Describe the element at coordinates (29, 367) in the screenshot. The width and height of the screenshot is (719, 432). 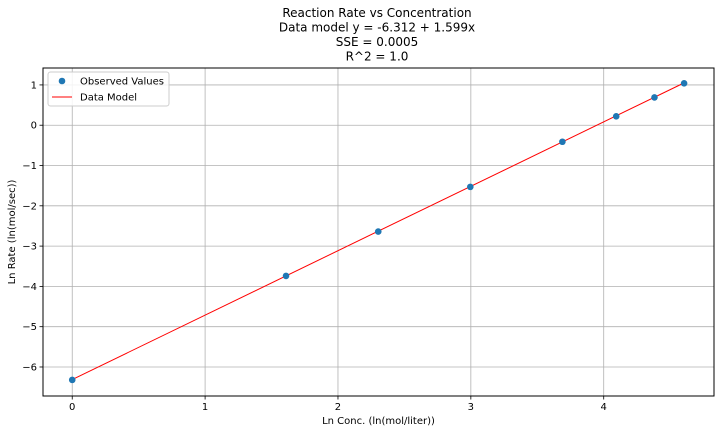
I see `y-tick-label: −6` at that location.